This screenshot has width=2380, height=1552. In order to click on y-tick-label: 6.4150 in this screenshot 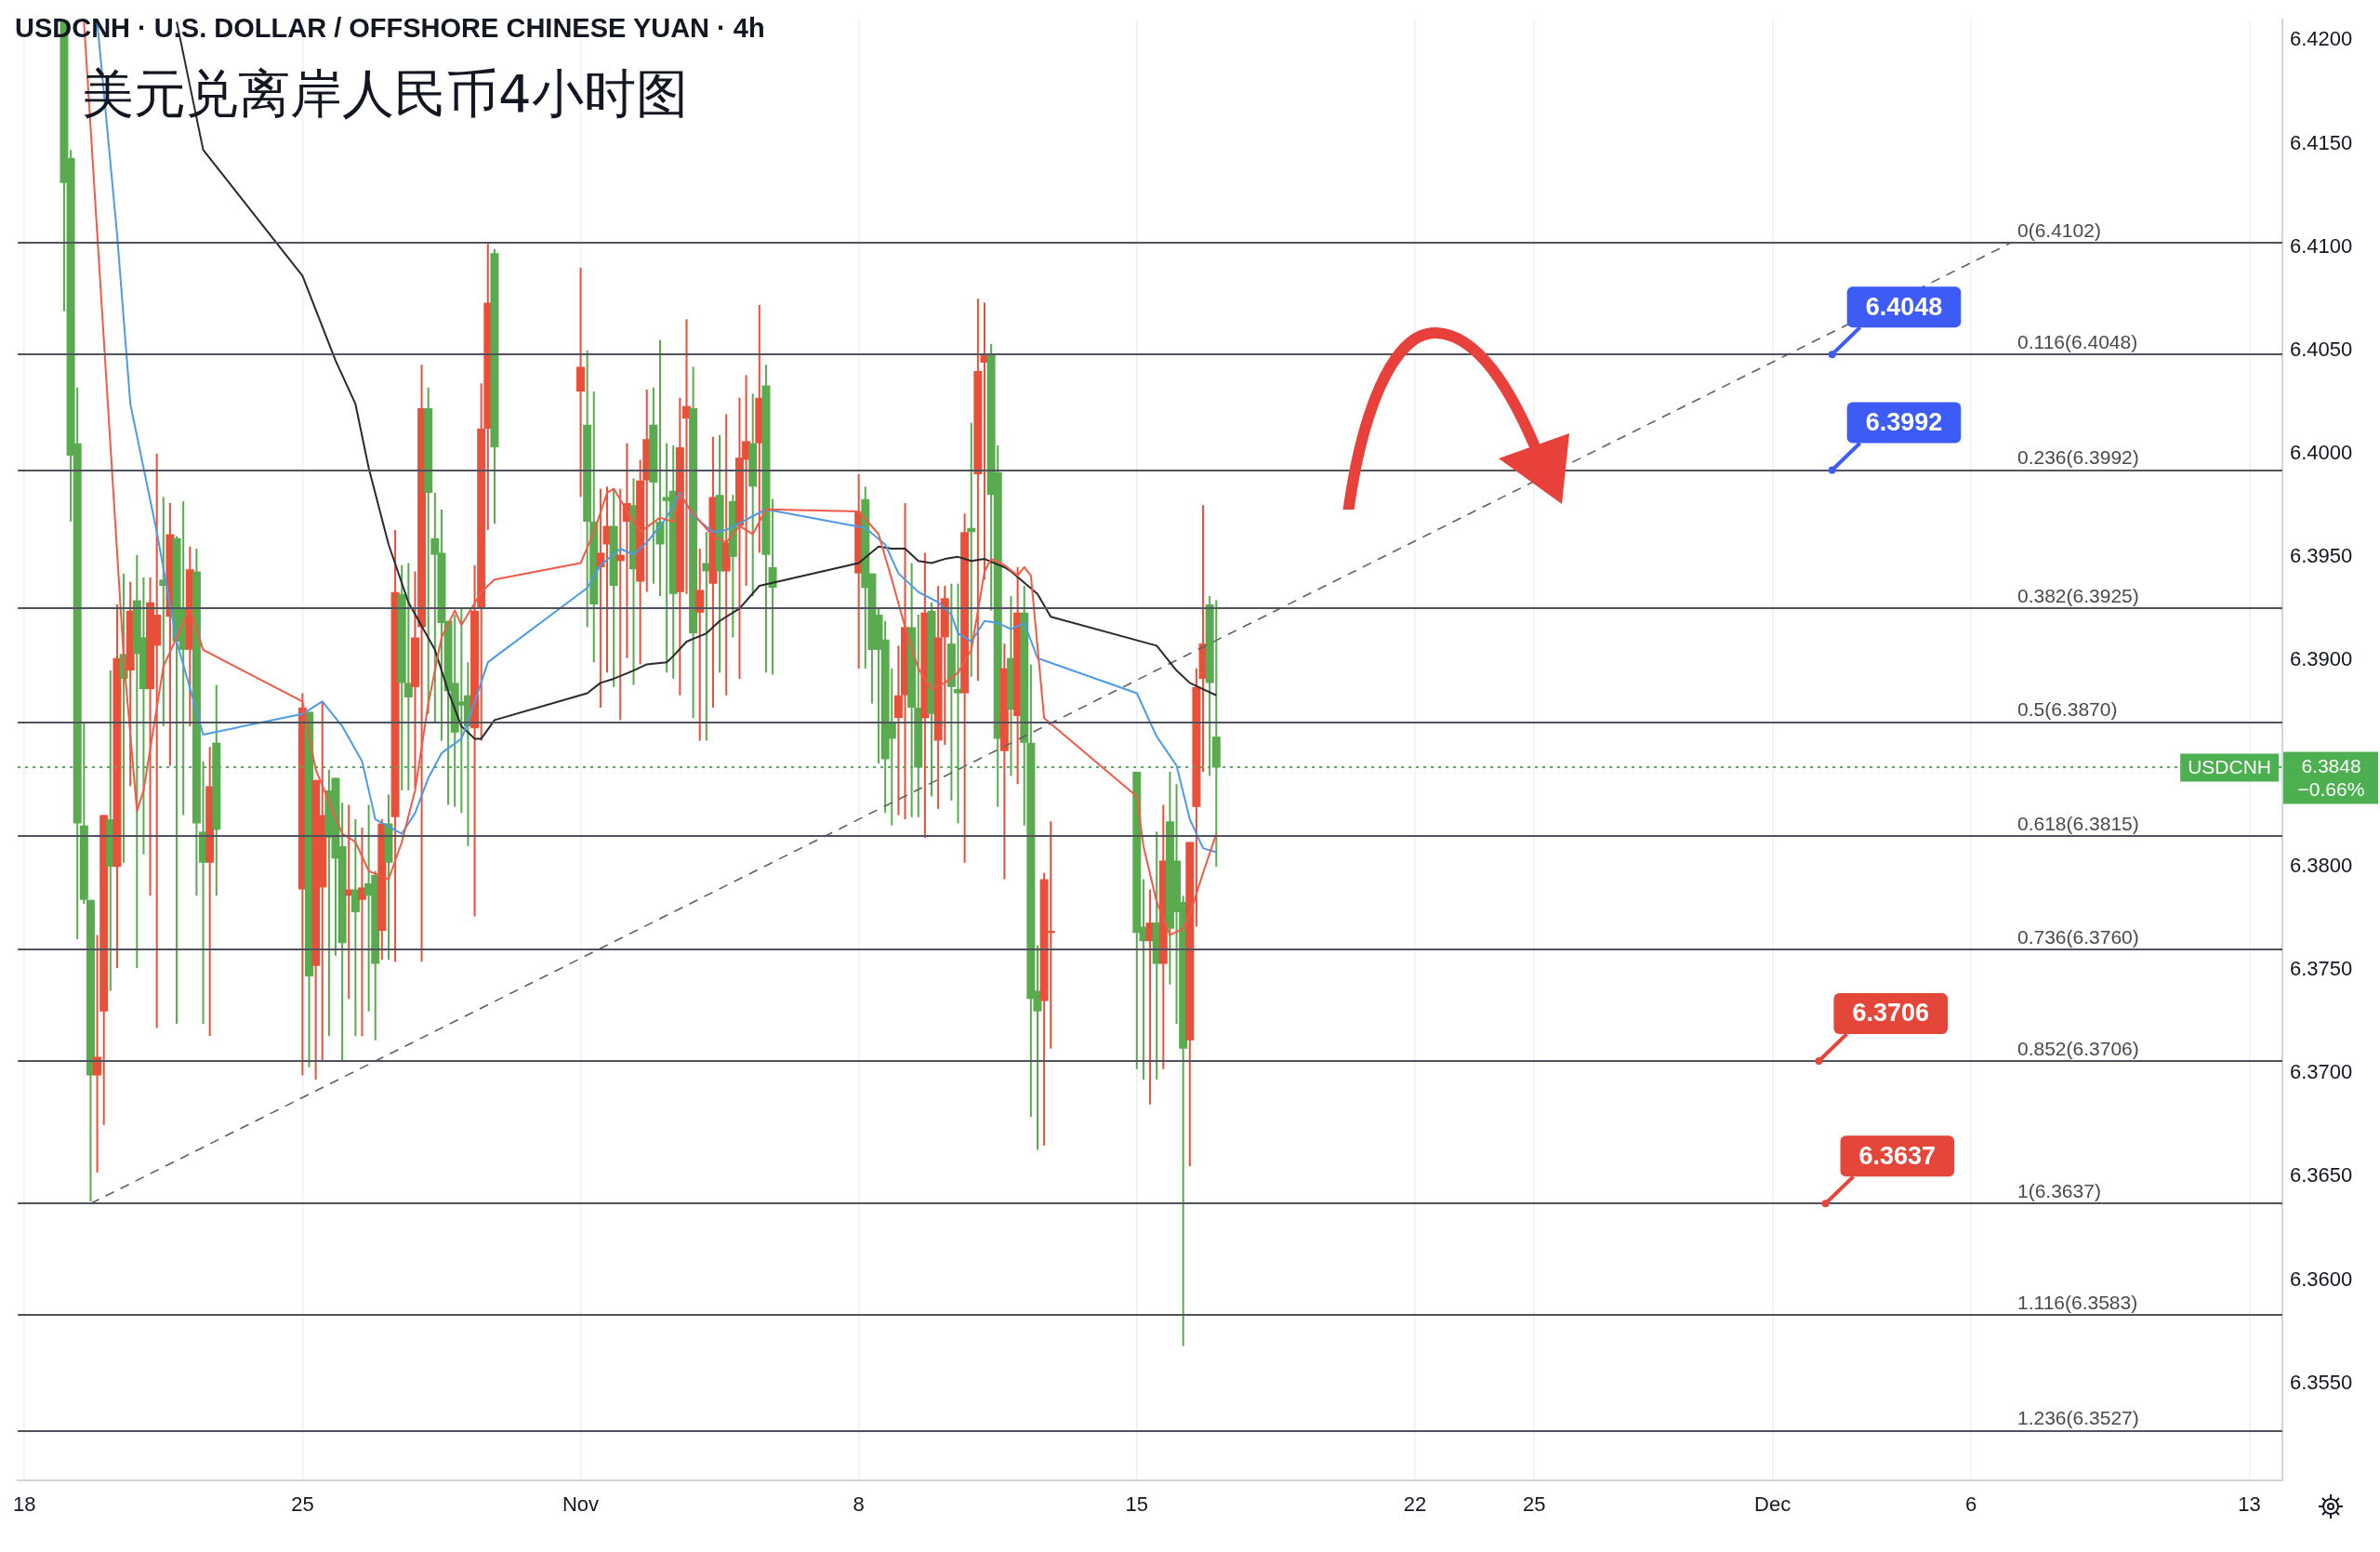, I will do `click(2321, 142)`.